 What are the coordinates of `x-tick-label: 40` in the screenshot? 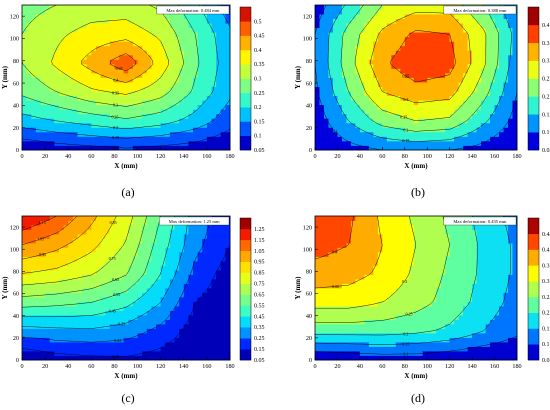 It's located at (360, 156).